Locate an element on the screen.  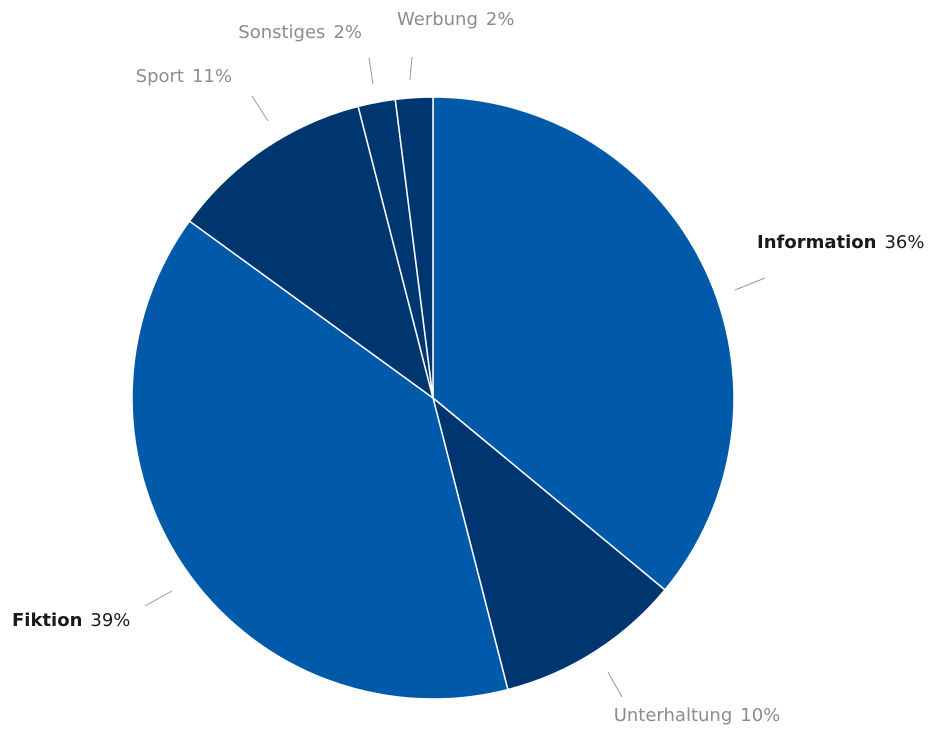
slice-name: Unterhaltung is located at coordinates (673, 715).